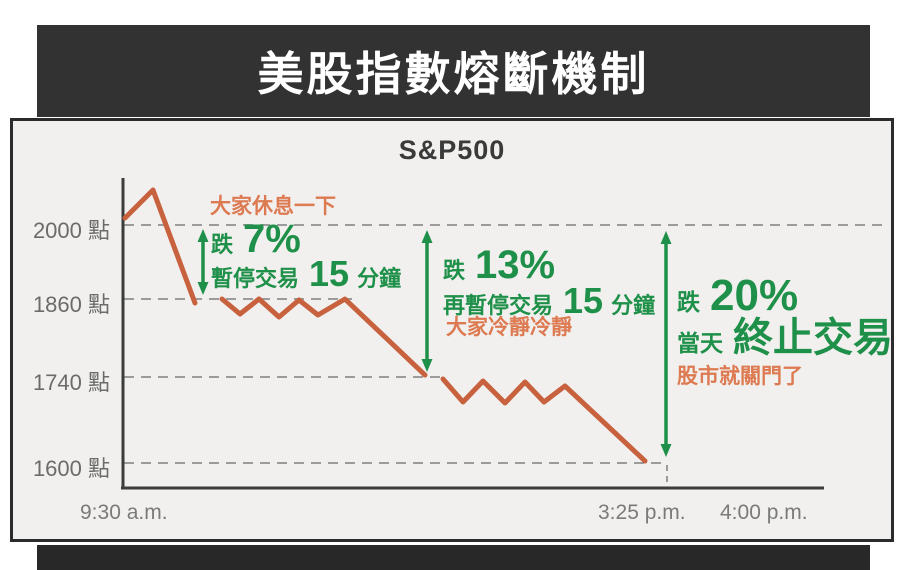  I want to click on header-banner: 美股指數熔斷機制, so click(453, 71).